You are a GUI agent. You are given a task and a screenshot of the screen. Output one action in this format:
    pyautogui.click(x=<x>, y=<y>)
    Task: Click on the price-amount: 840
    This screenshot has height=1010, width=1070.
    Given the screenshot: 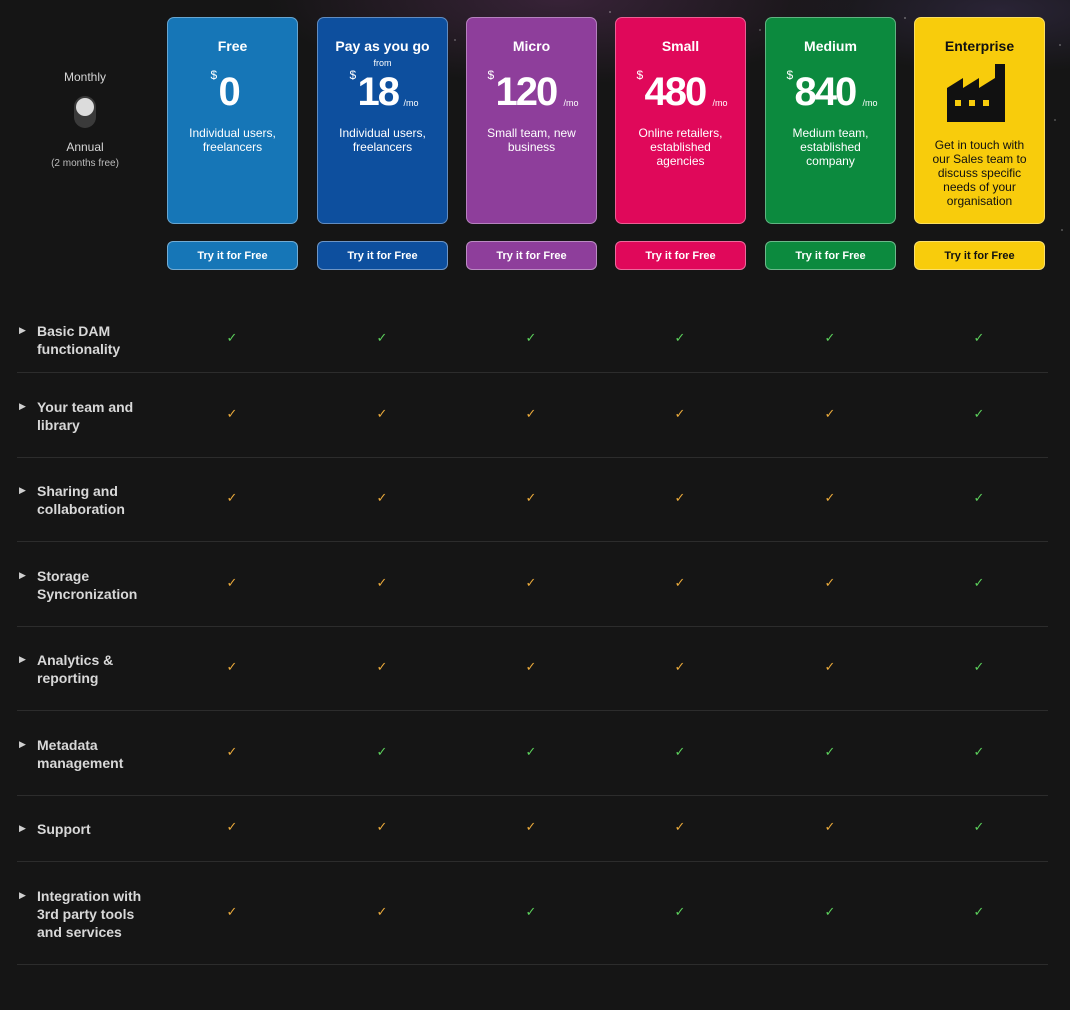 What is the action you would take?
    pyautogui.click(x=826, y=92)
    